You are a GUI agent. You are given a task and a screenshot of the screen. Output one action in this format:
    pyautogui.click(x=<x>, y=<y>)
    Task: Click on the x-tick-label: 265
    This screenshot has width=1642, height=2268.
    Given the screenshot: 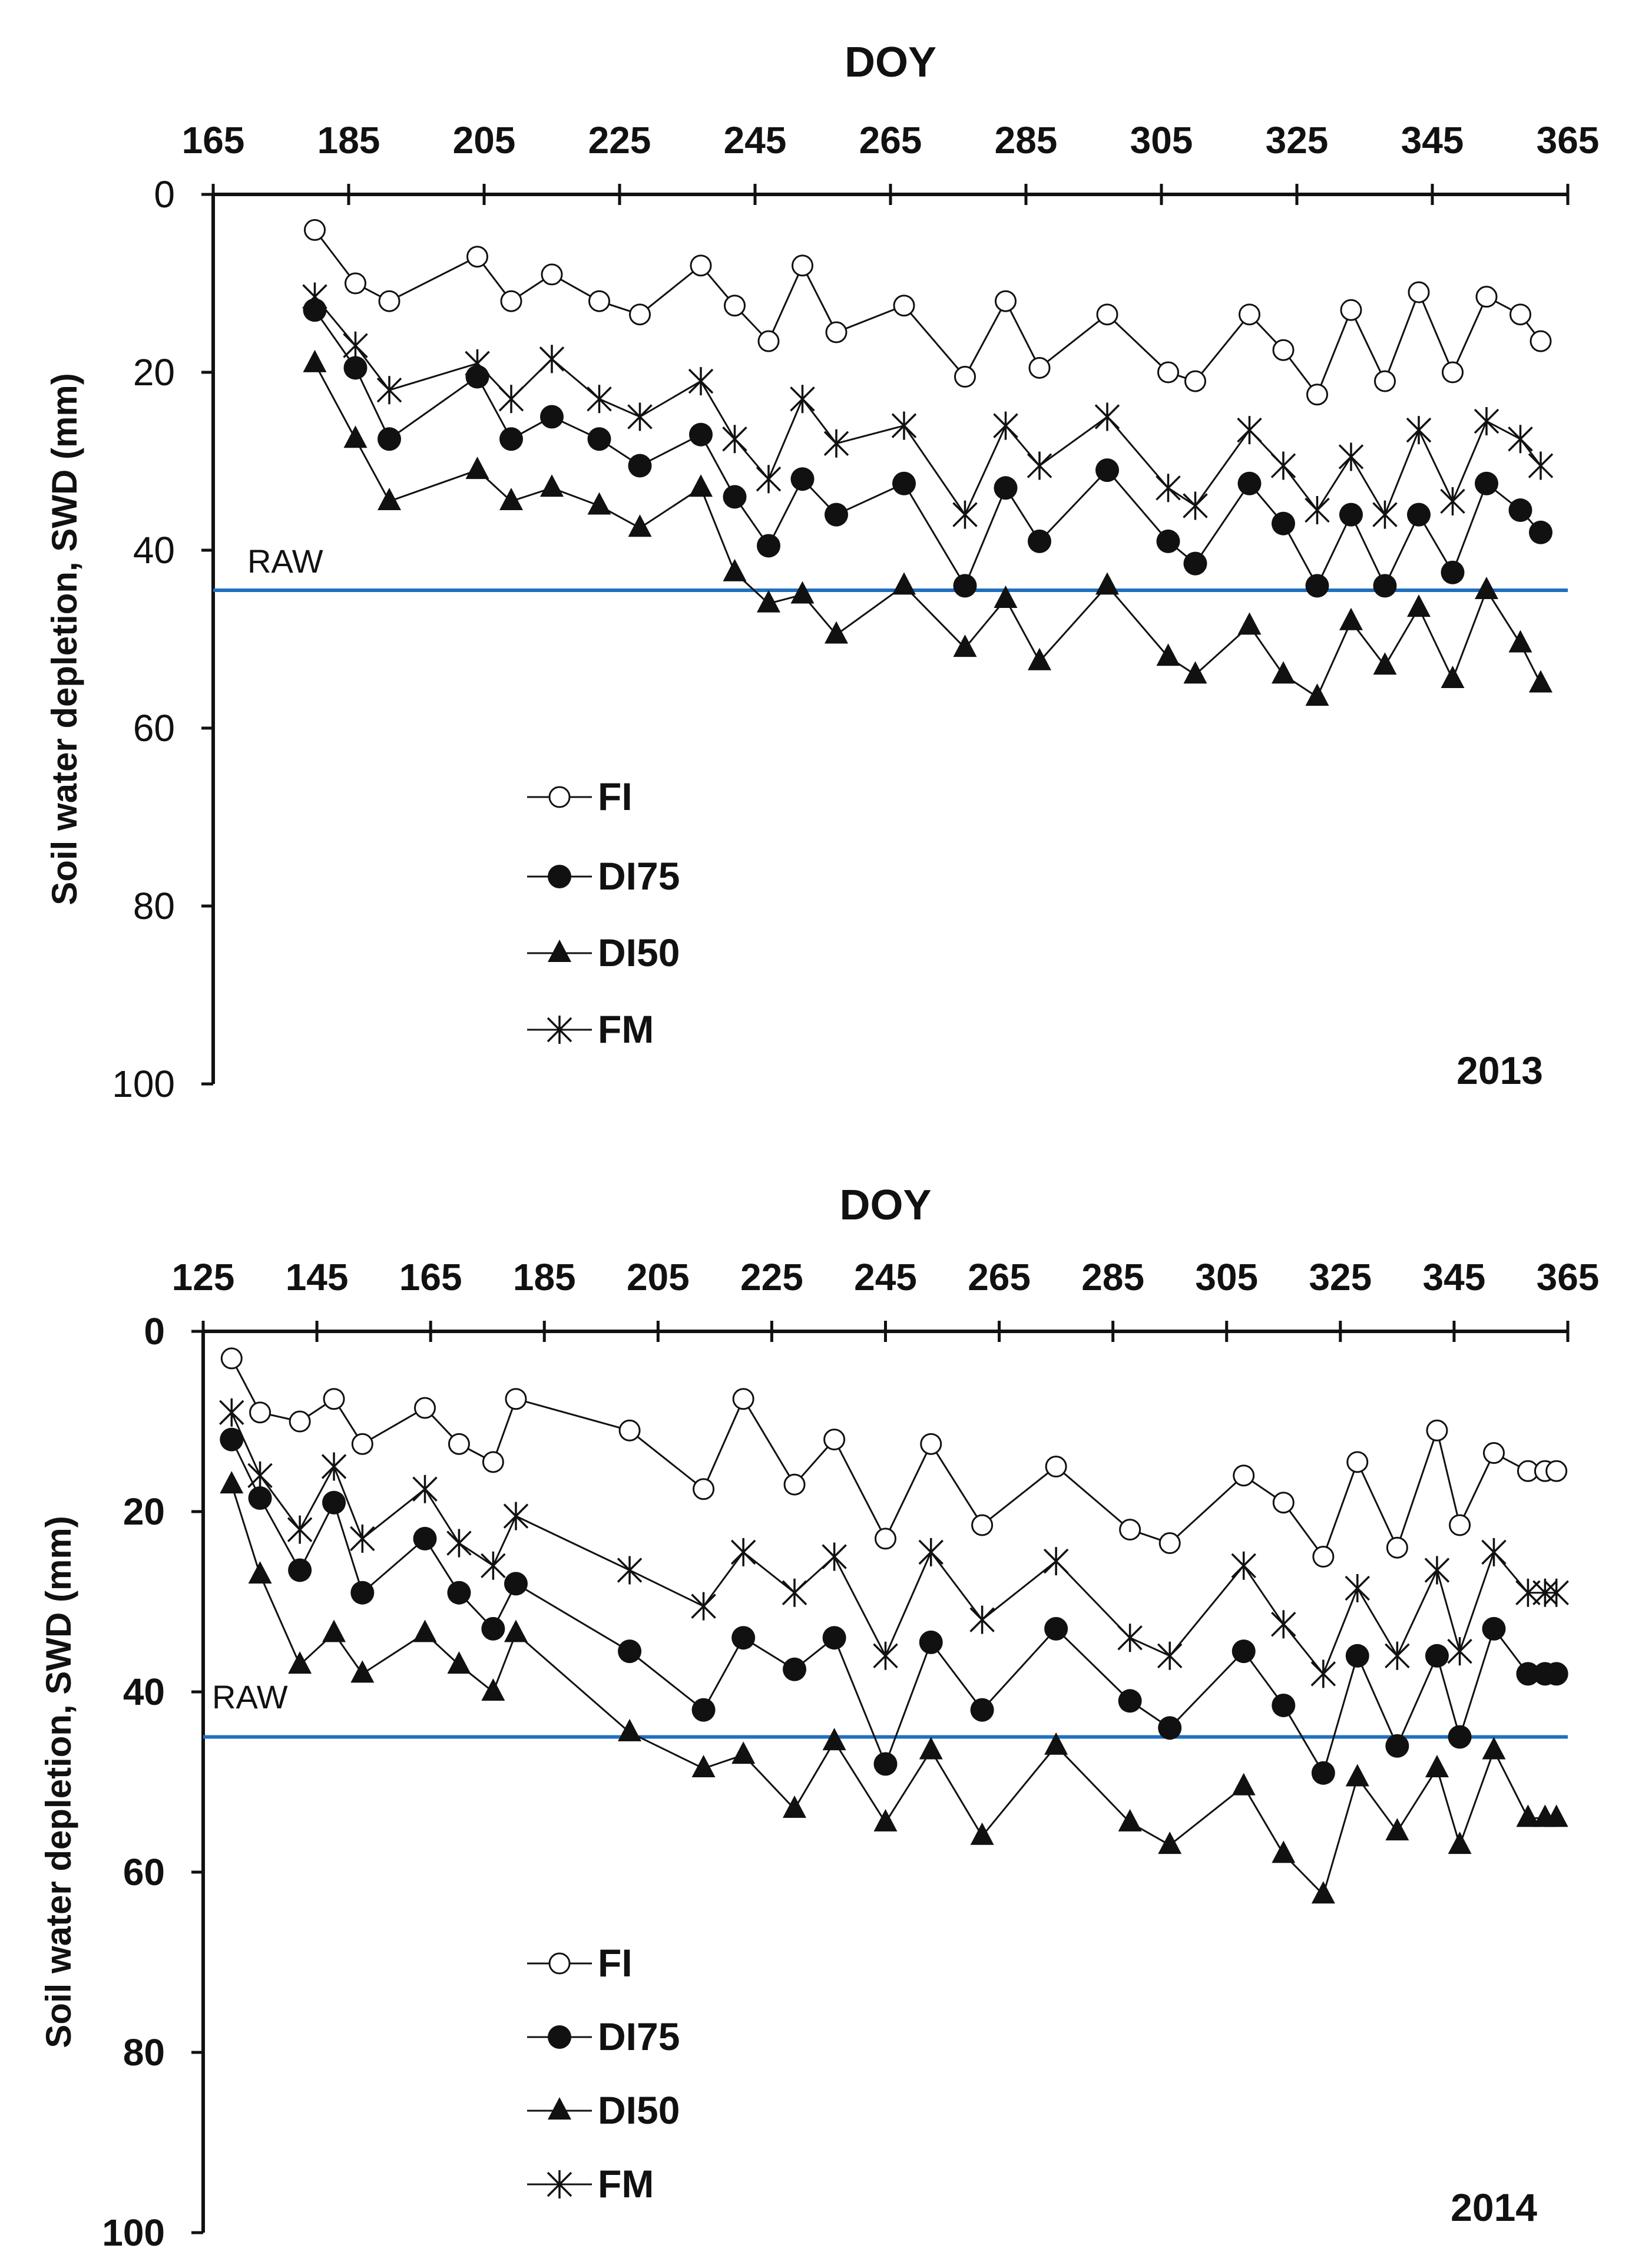 What is the action you would take?
    pyautogui.click(x=999, y=1277)
    